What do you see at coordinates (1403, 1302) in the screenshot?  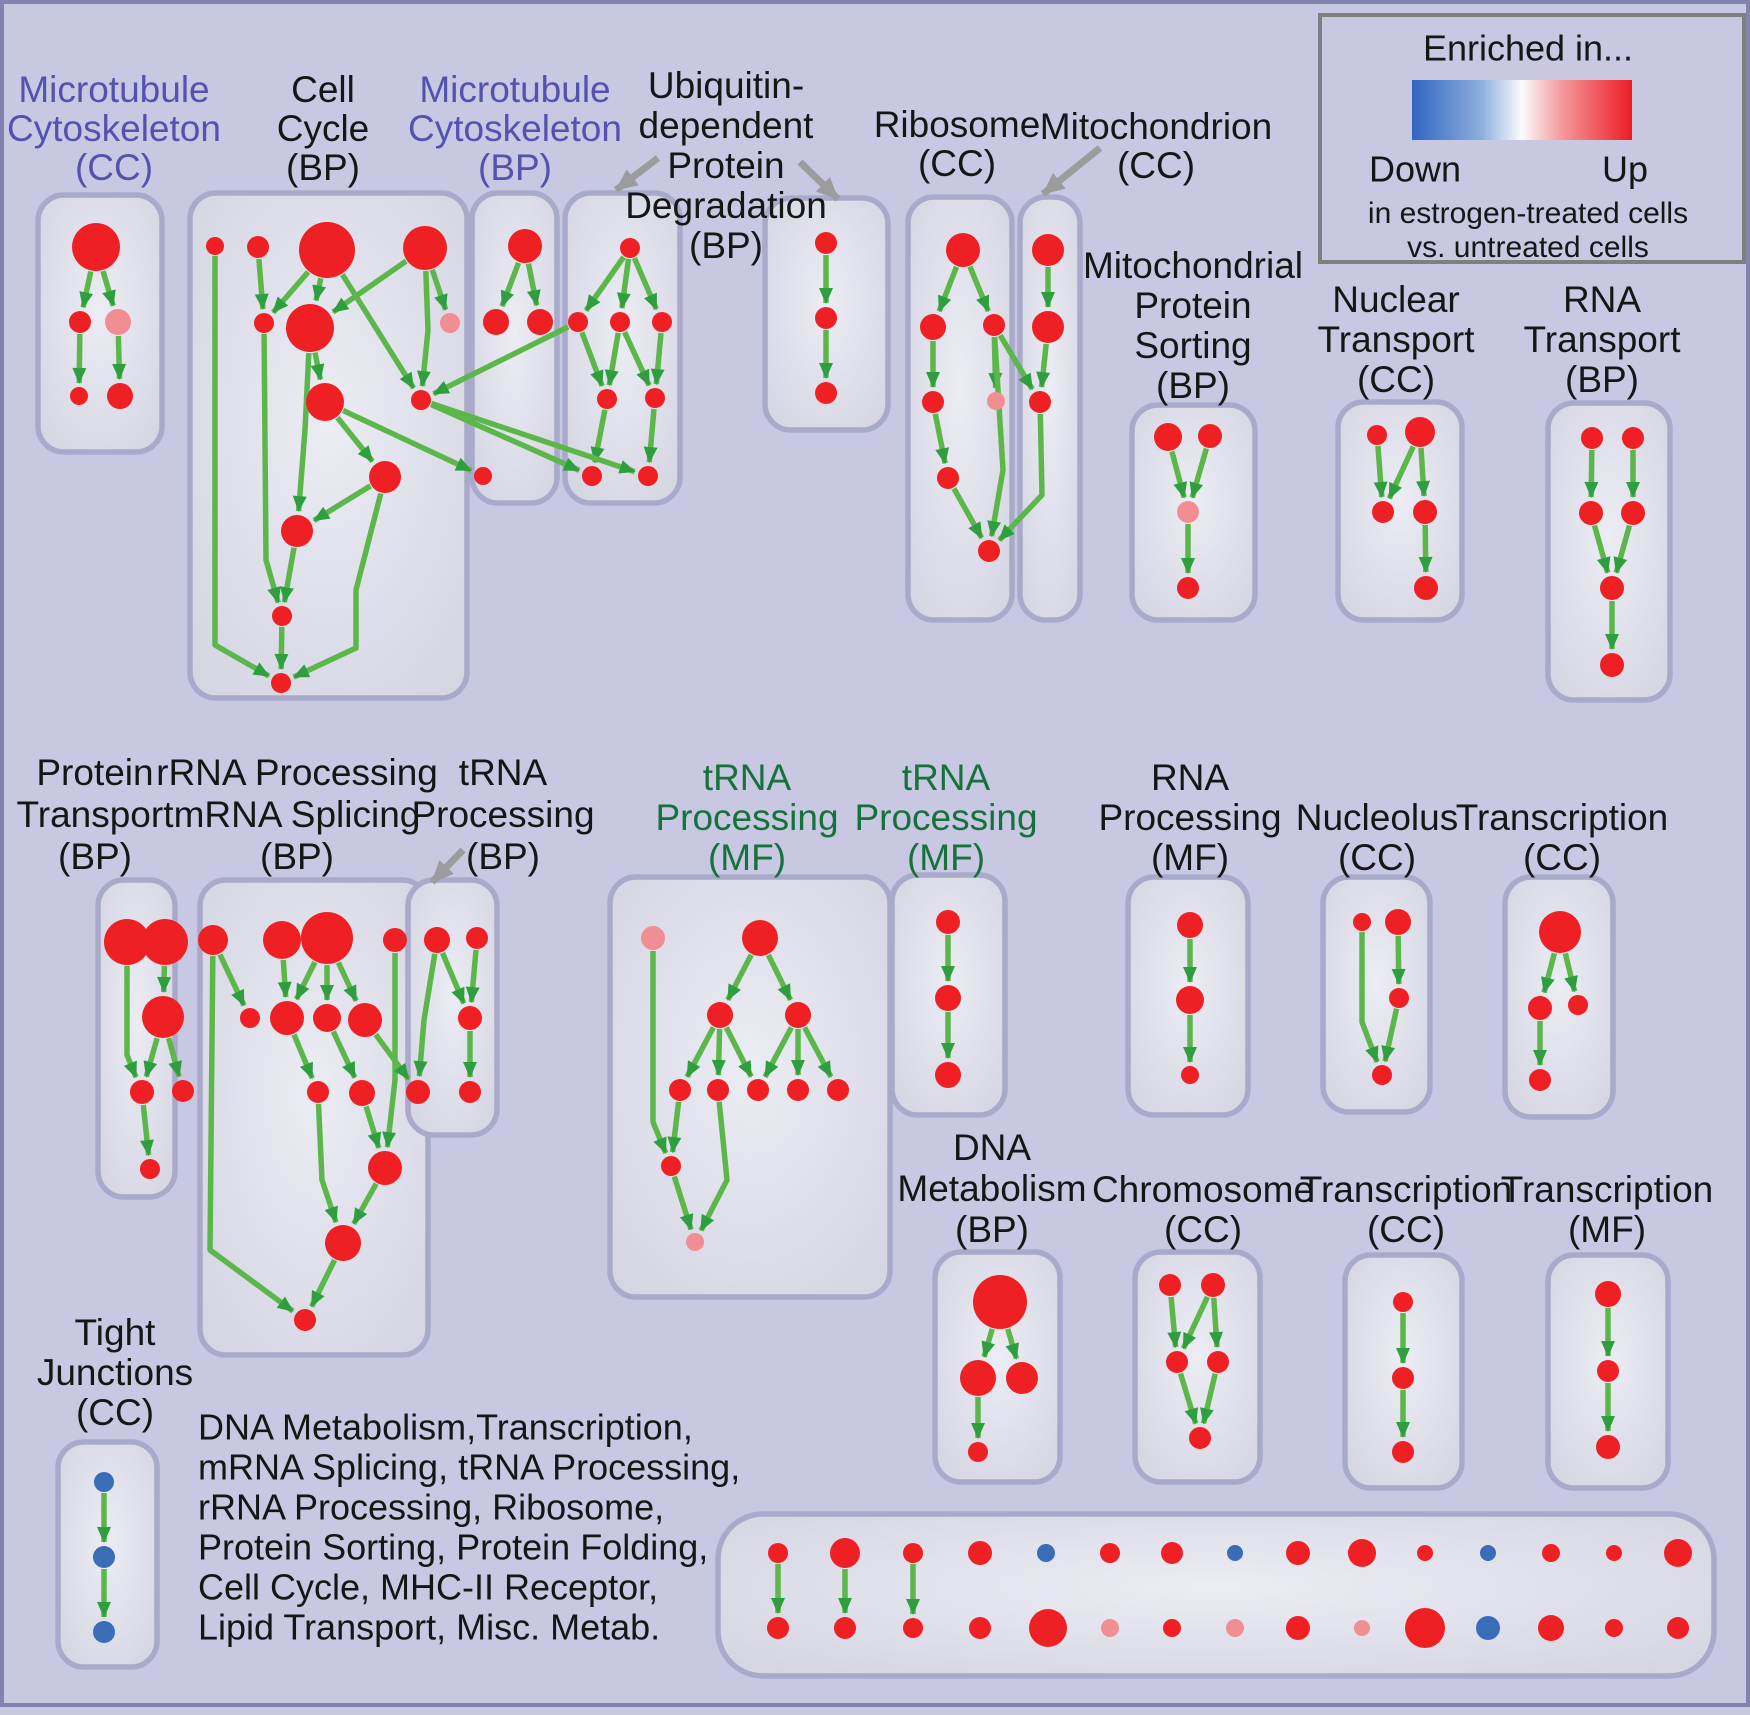 I see `go-term-node-tcb-y1` at bounding box center [1403, 1302].